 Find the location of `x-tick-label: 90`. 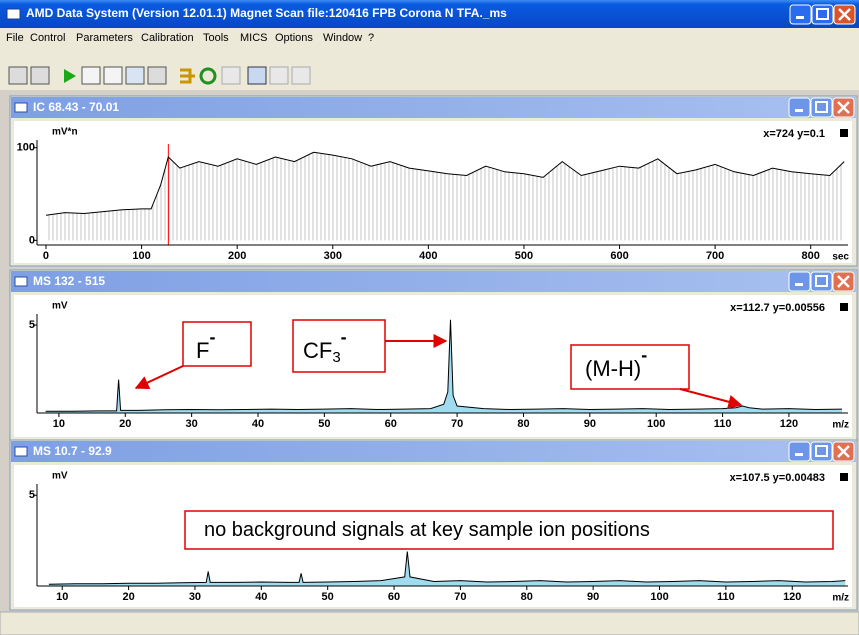

x-tick-label: 90 is located at coordinates (590, 424).